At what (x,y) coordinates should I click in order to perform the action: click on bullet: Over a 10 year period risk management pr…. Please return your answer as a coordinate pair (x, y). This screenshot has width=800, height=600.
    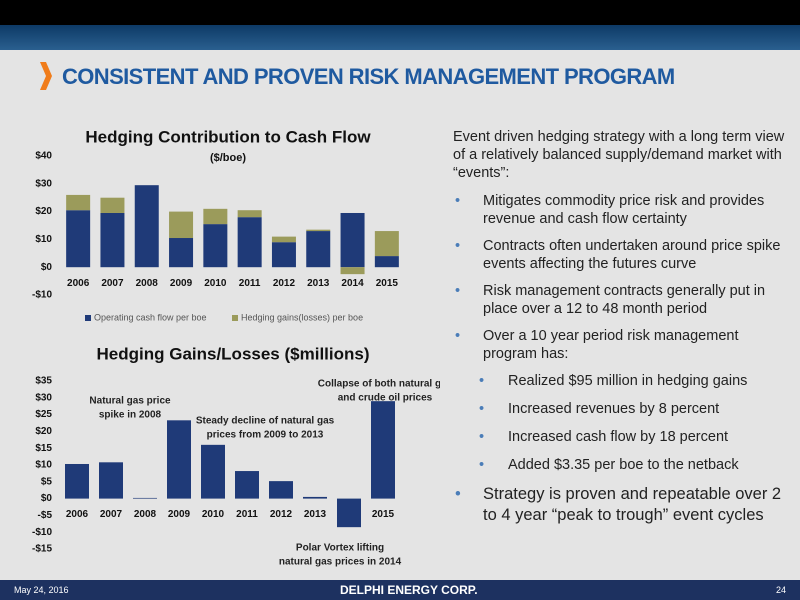
    Looking at the image, I should click on (620, 345).